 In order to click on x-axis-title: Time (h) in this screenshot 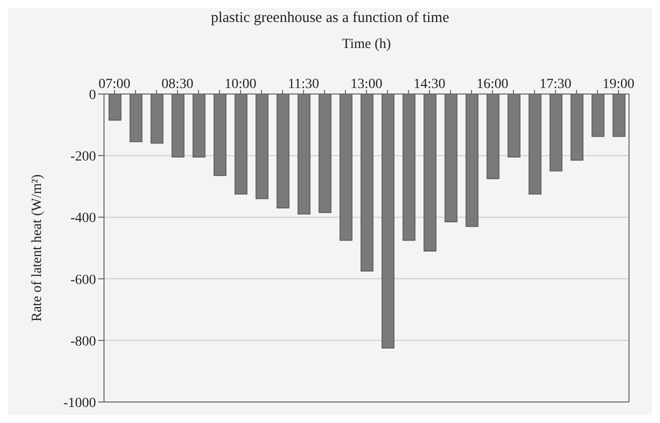, I will do `click(367, 44)`.